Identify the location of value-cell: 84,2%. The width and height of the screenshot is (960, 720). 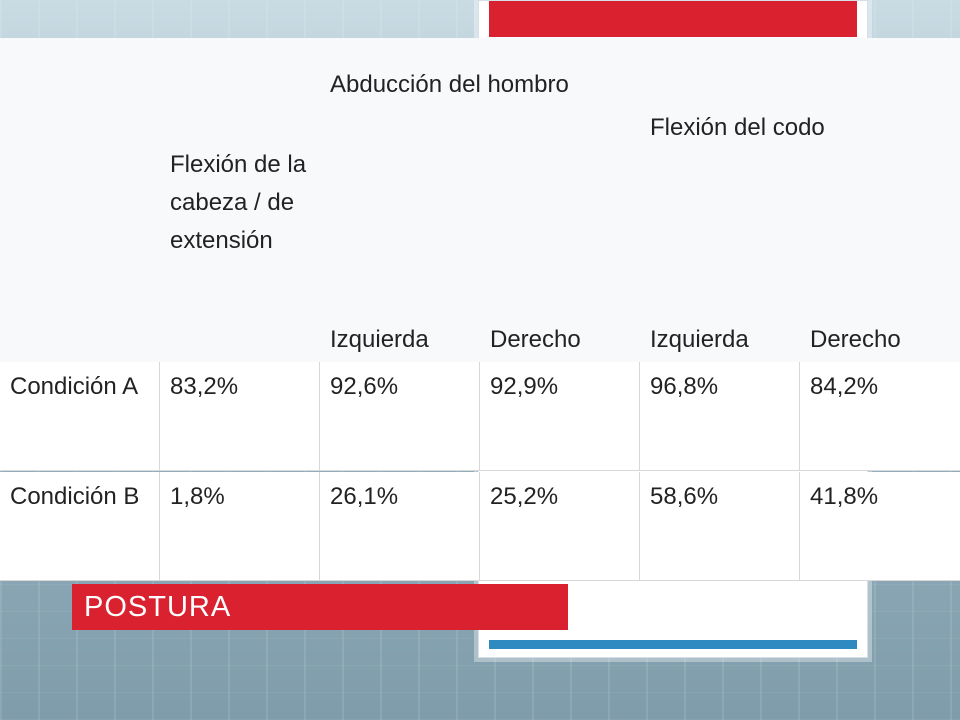
(844, 386).